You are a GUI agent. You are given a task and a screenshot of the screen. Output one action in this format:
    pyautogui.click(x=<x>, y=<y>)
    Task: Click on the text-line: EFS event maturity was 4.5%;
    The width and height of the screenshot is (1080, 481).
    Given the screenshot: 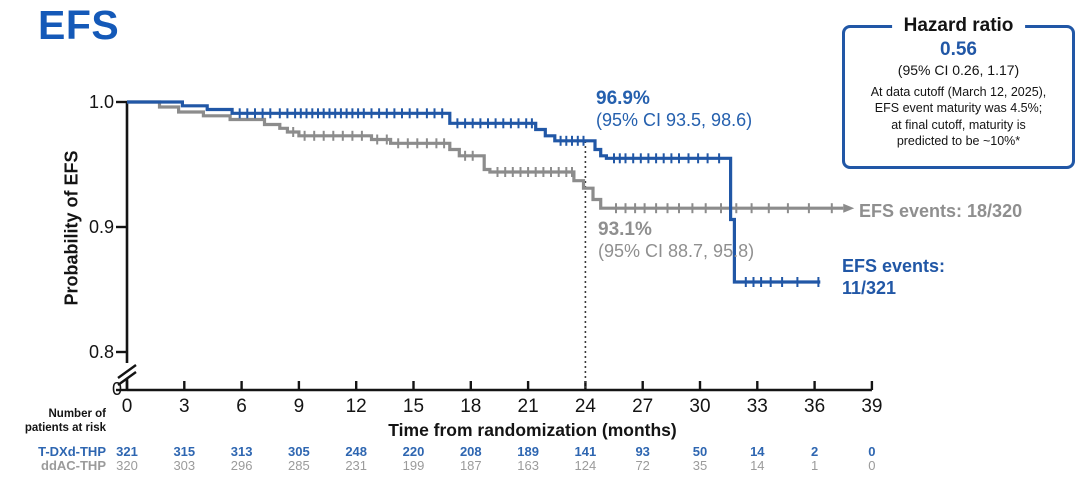 What is the action you would take?
    pyautogui.click(x=958, y=108)
    